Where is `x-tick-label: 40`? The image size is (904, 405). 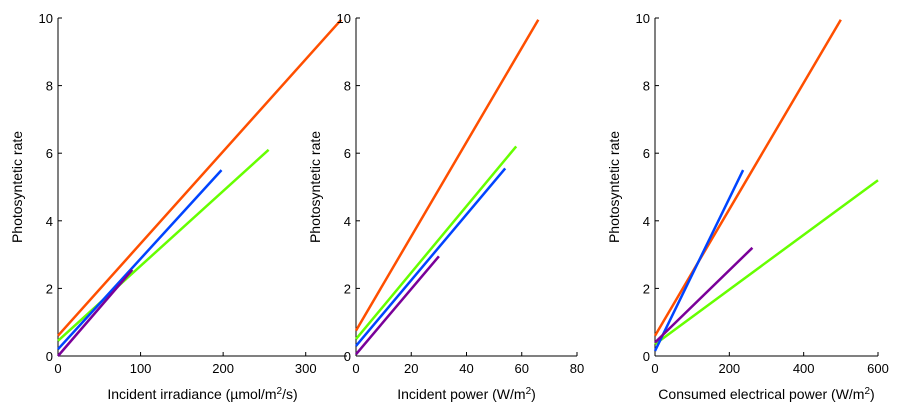 x-tick-label: 40 is located at coordinates (466, 368).